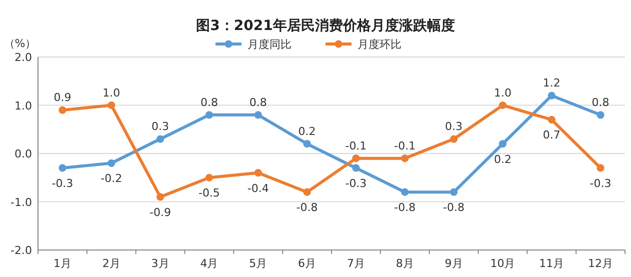 Image resolution: width=631 pixels, height=277 pixels. What do you see at coordinates (601, 263) in the screenshot?
I see `x-tick-label: 12月` at bounding box center [601, 263].